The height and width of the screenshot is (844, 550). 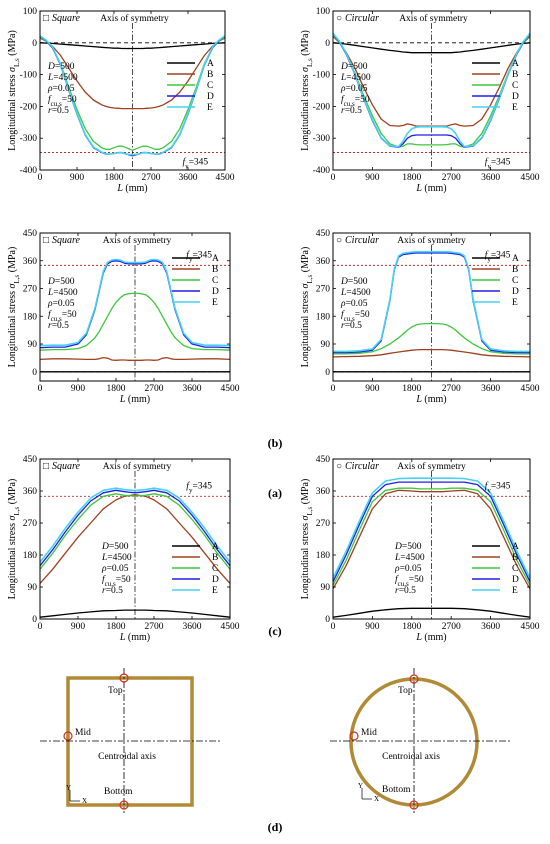 What do you see at coordinates (323, 290) in the screenshot?
I see `y-tick-label: 270` at bounding box center [323, 290].